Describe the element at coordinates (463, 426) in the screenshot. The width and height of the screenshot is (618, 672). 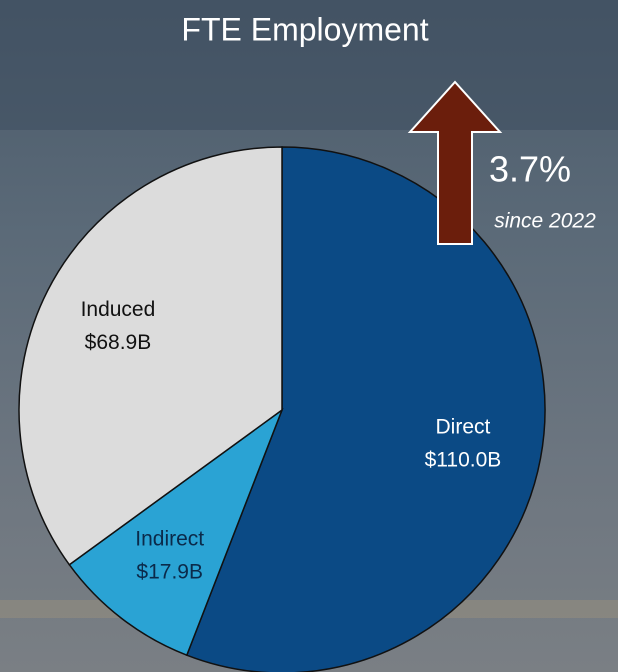
I see `slice-label: Direct` at that location.